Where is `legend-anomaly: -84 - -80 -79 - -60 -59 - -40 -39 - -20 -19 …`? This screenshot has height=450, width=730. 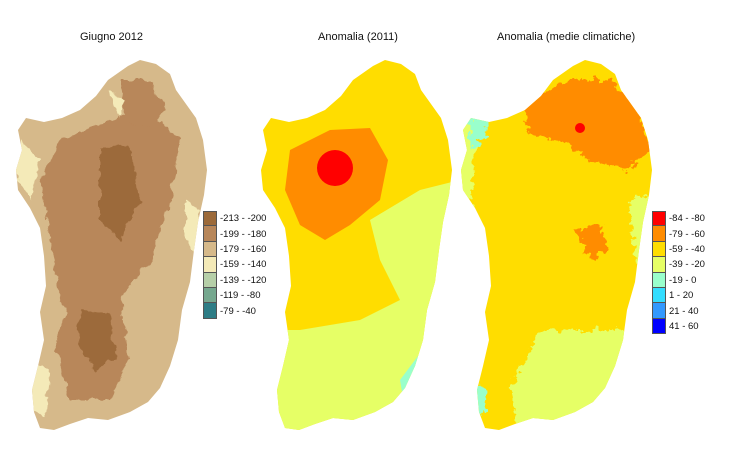
legend-anomaly: -84 - -80 -79 - -60 -59 - -40 -39 - -20 -19 … is located at coordinates (678, 273).